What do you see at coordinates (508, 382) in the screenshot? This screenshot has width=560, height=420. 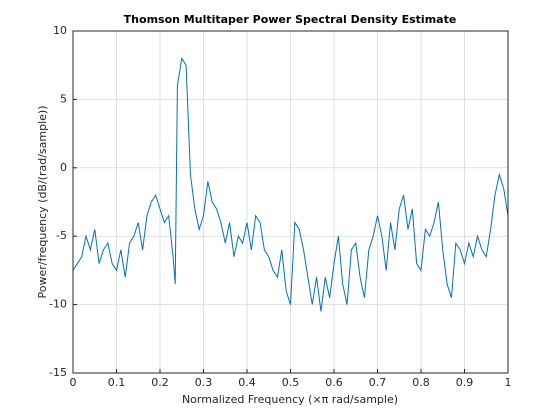 I see `x-tick-label: 1` at bounding box center [508, 382].